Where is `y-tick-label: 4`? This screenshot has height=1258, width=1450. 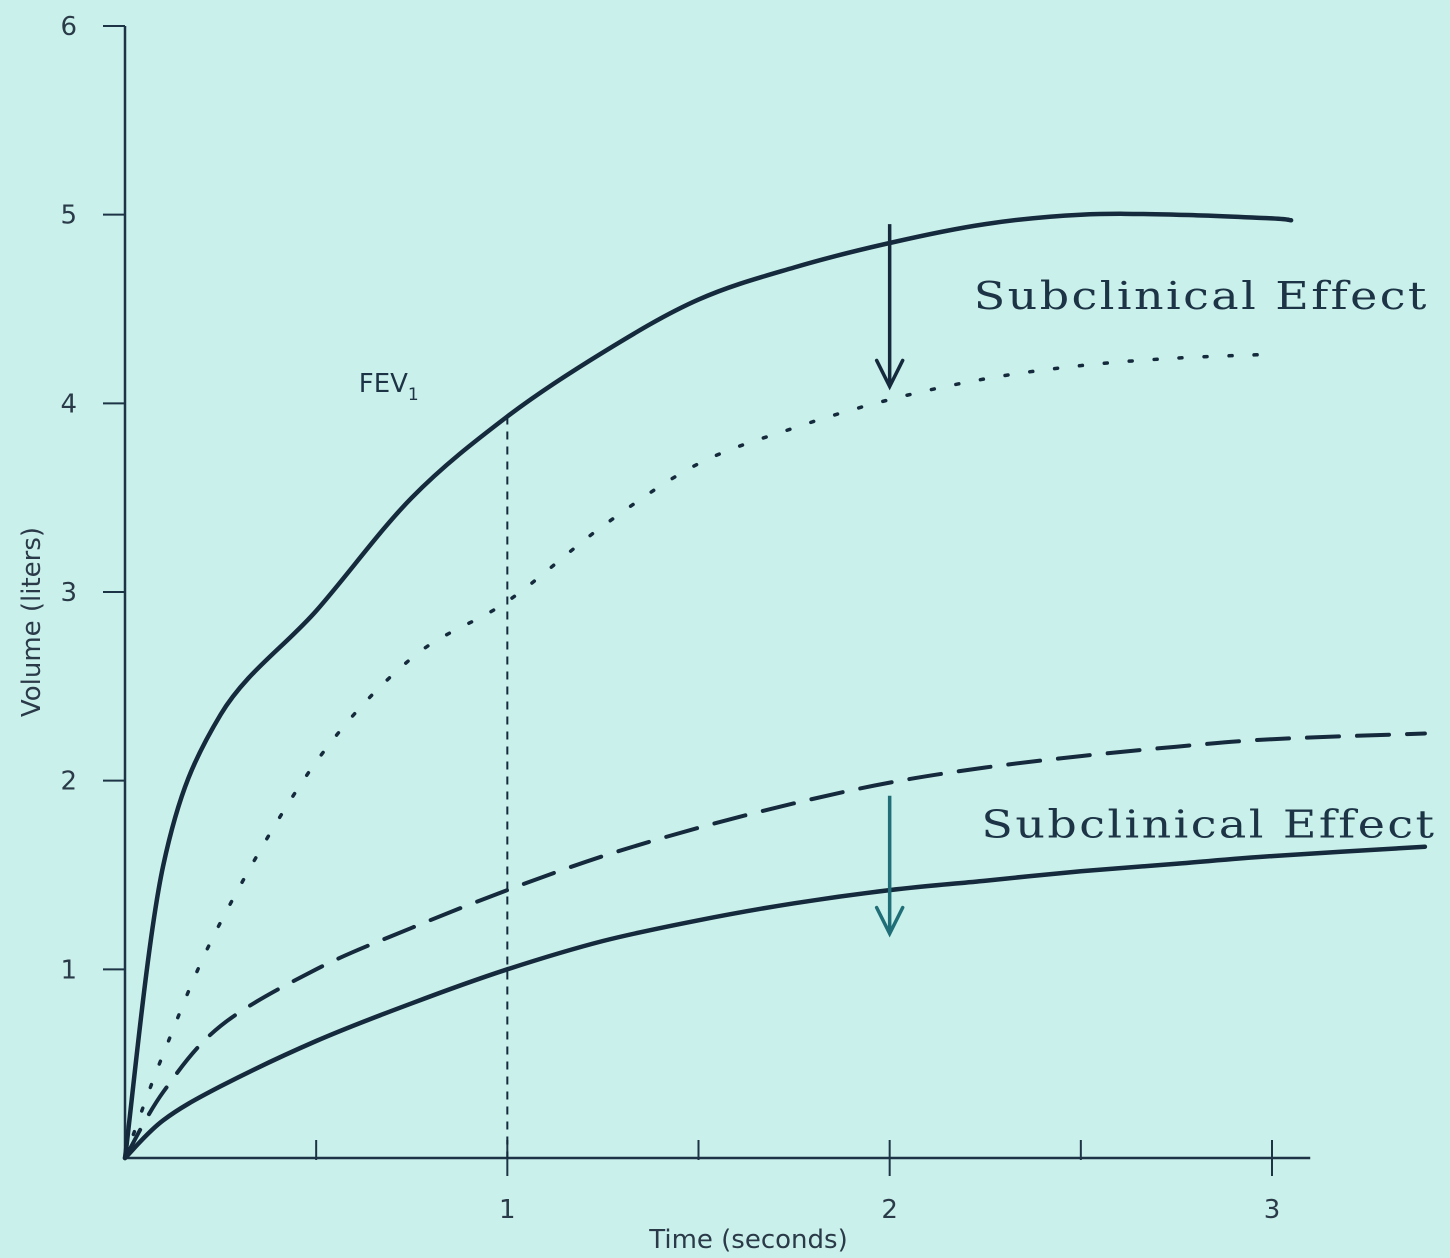
y-tick-label: 4 is located at coordinates (68, 404).